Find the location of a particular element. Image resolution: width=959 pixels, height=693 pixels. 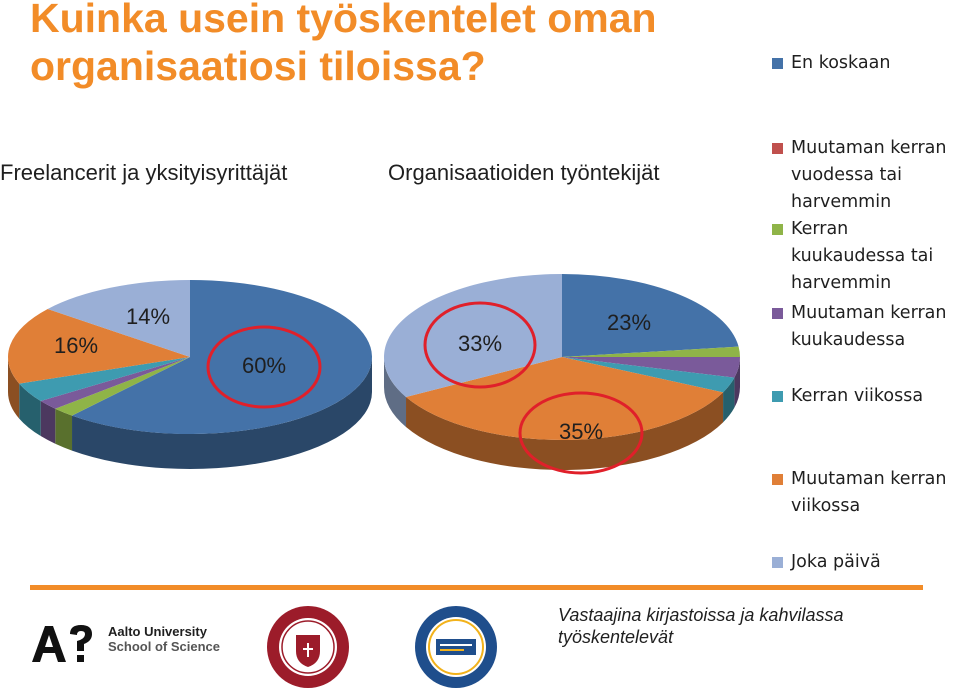

legend-item-vuodessa: Muutaman kerran vuodessa tai harvemmin is located at coordinates (865, 175).